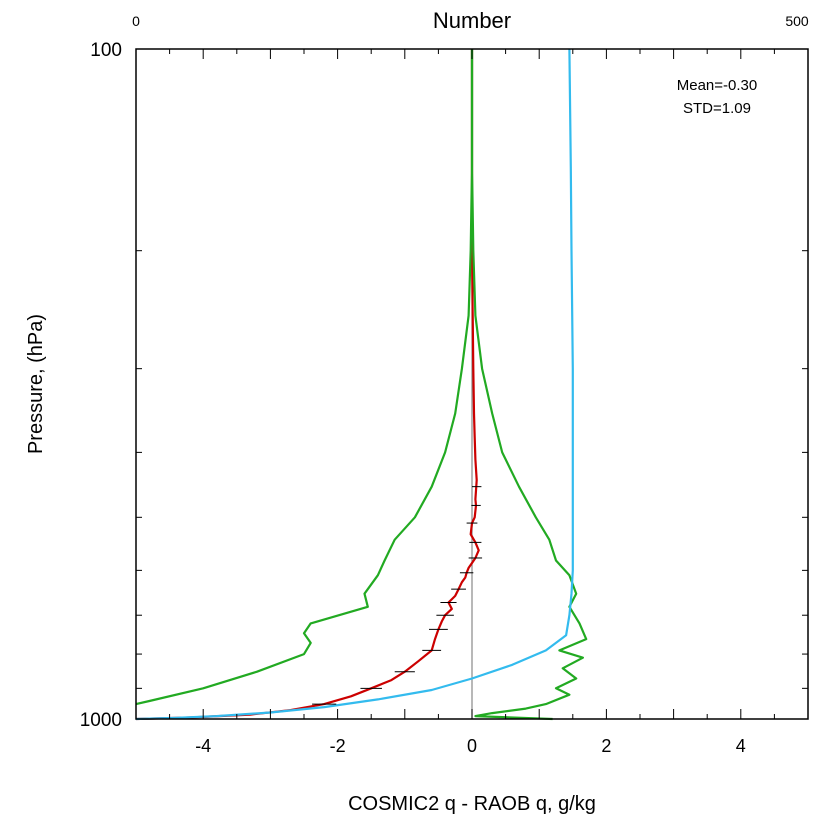 Image resolution: width=823 pixels, height=817 pixels. What do you see at coordinates (203, 746) in the screenshot?
I see `x-tick-label: -4` at bounding box center [203, 746].